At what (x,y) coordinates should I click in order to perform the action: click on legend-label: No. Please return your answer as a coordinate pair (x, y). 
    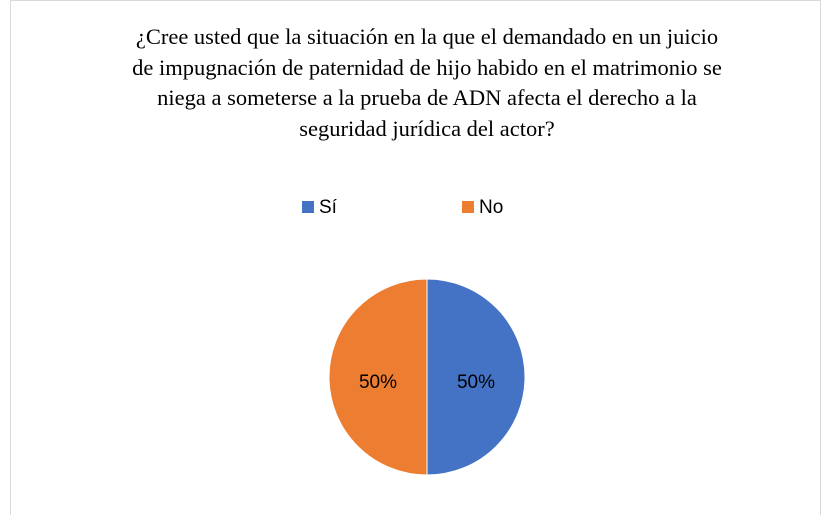
    Looking at the image, I should click on (491, 207).